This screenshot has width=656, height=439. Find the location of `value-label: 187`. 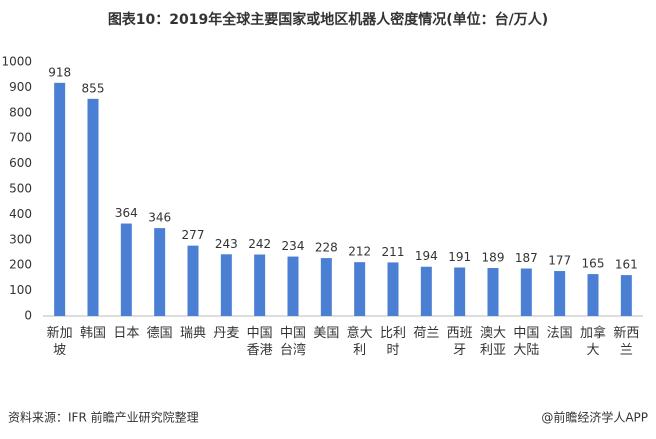

value-label: 187 is located at coordinates (526, 258).